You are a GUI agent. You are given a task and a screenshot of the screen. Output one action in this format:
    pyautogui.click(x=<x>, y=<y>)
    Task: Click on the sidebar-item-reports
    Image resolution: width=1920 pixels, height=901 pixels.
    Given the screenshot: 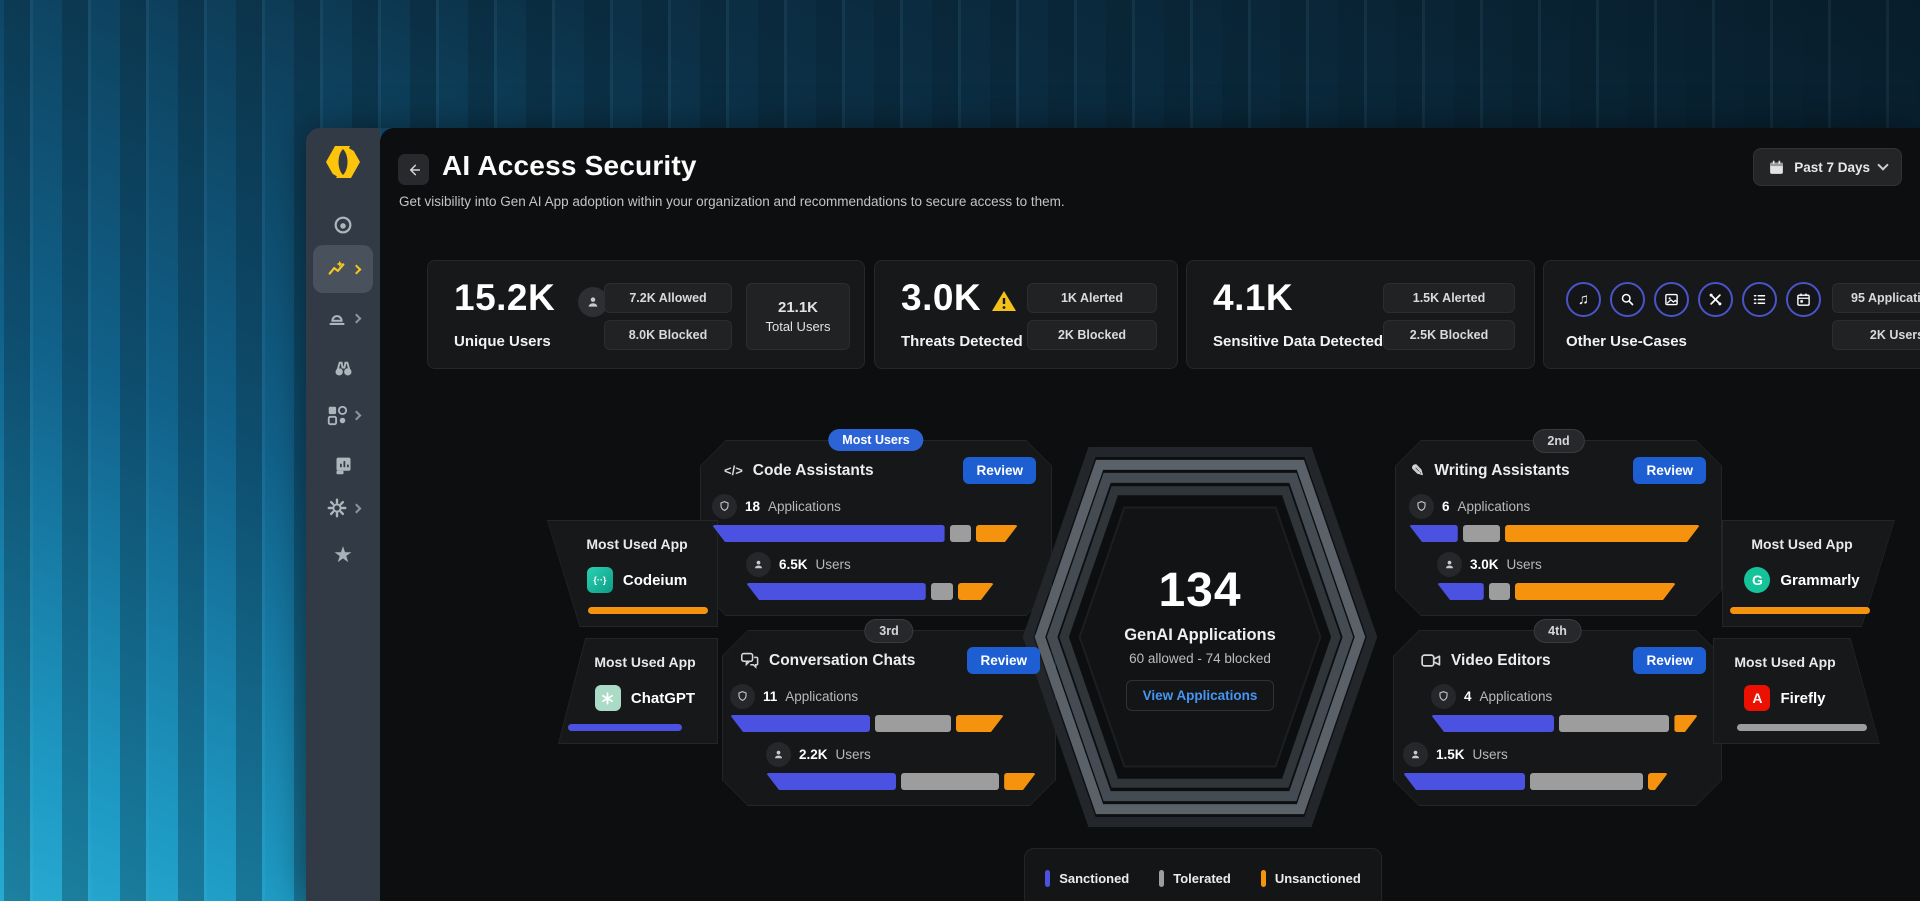 What is the action you would take?
    pyautogui.click(x=343, y=465)
    